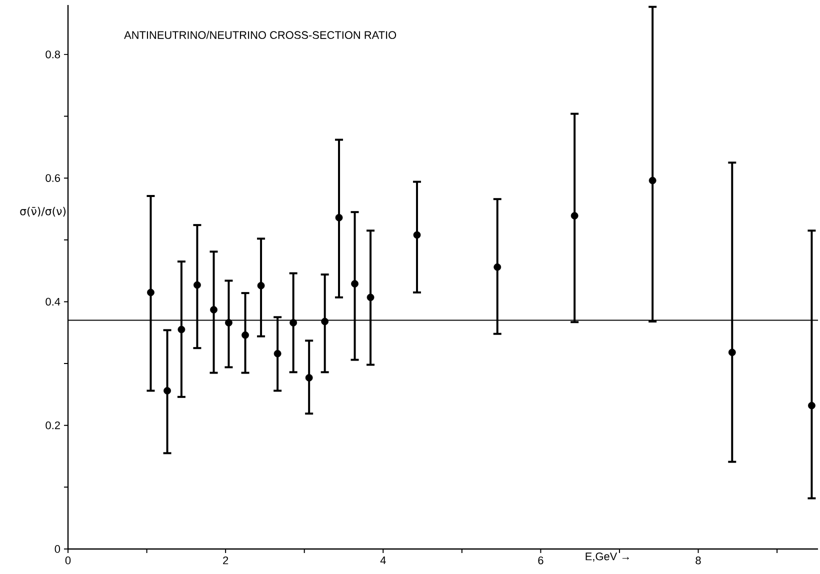 Image resolution: width=820 pixels, height=574 pixels. What do you see at coordinates (43, 211) in the screenshot?
I see `y-axis-title: σ(ν̄)/σ(ν)` at bounding box center [43, 211].